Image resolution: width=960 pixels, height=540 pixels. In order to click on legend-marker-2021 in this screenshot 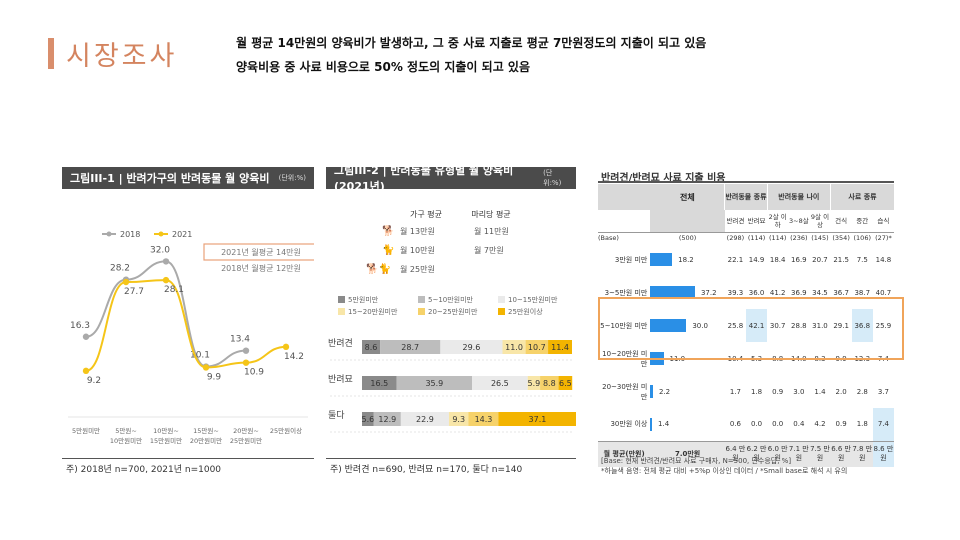, I will do `click(161, 234)`.